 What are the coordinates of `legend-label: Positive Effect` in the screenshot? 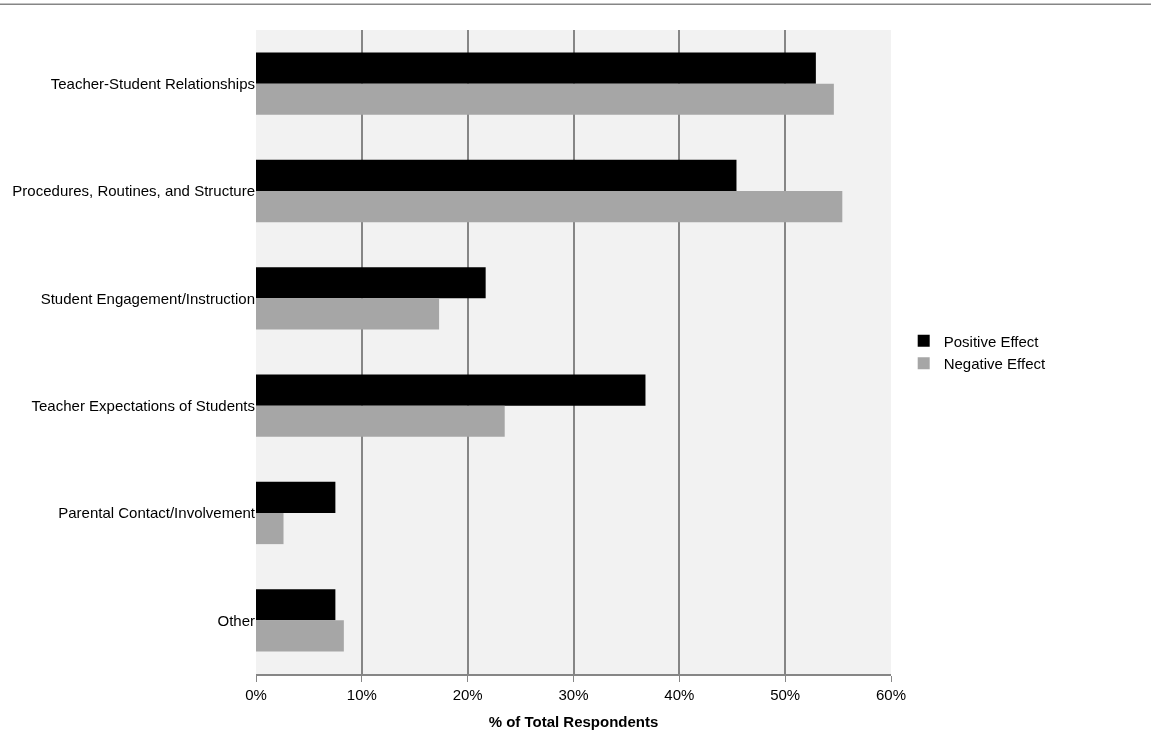 It's located at (991, 341).